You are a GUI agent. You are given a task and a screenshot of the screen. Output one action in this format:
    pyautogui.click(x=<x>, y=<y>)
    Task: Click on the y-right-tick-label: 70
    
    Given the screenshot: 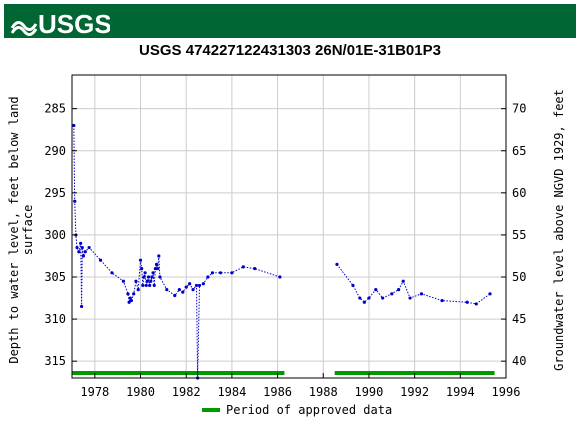 What is the action you would take?
    pyautogui.click(x=519, y=109)
    